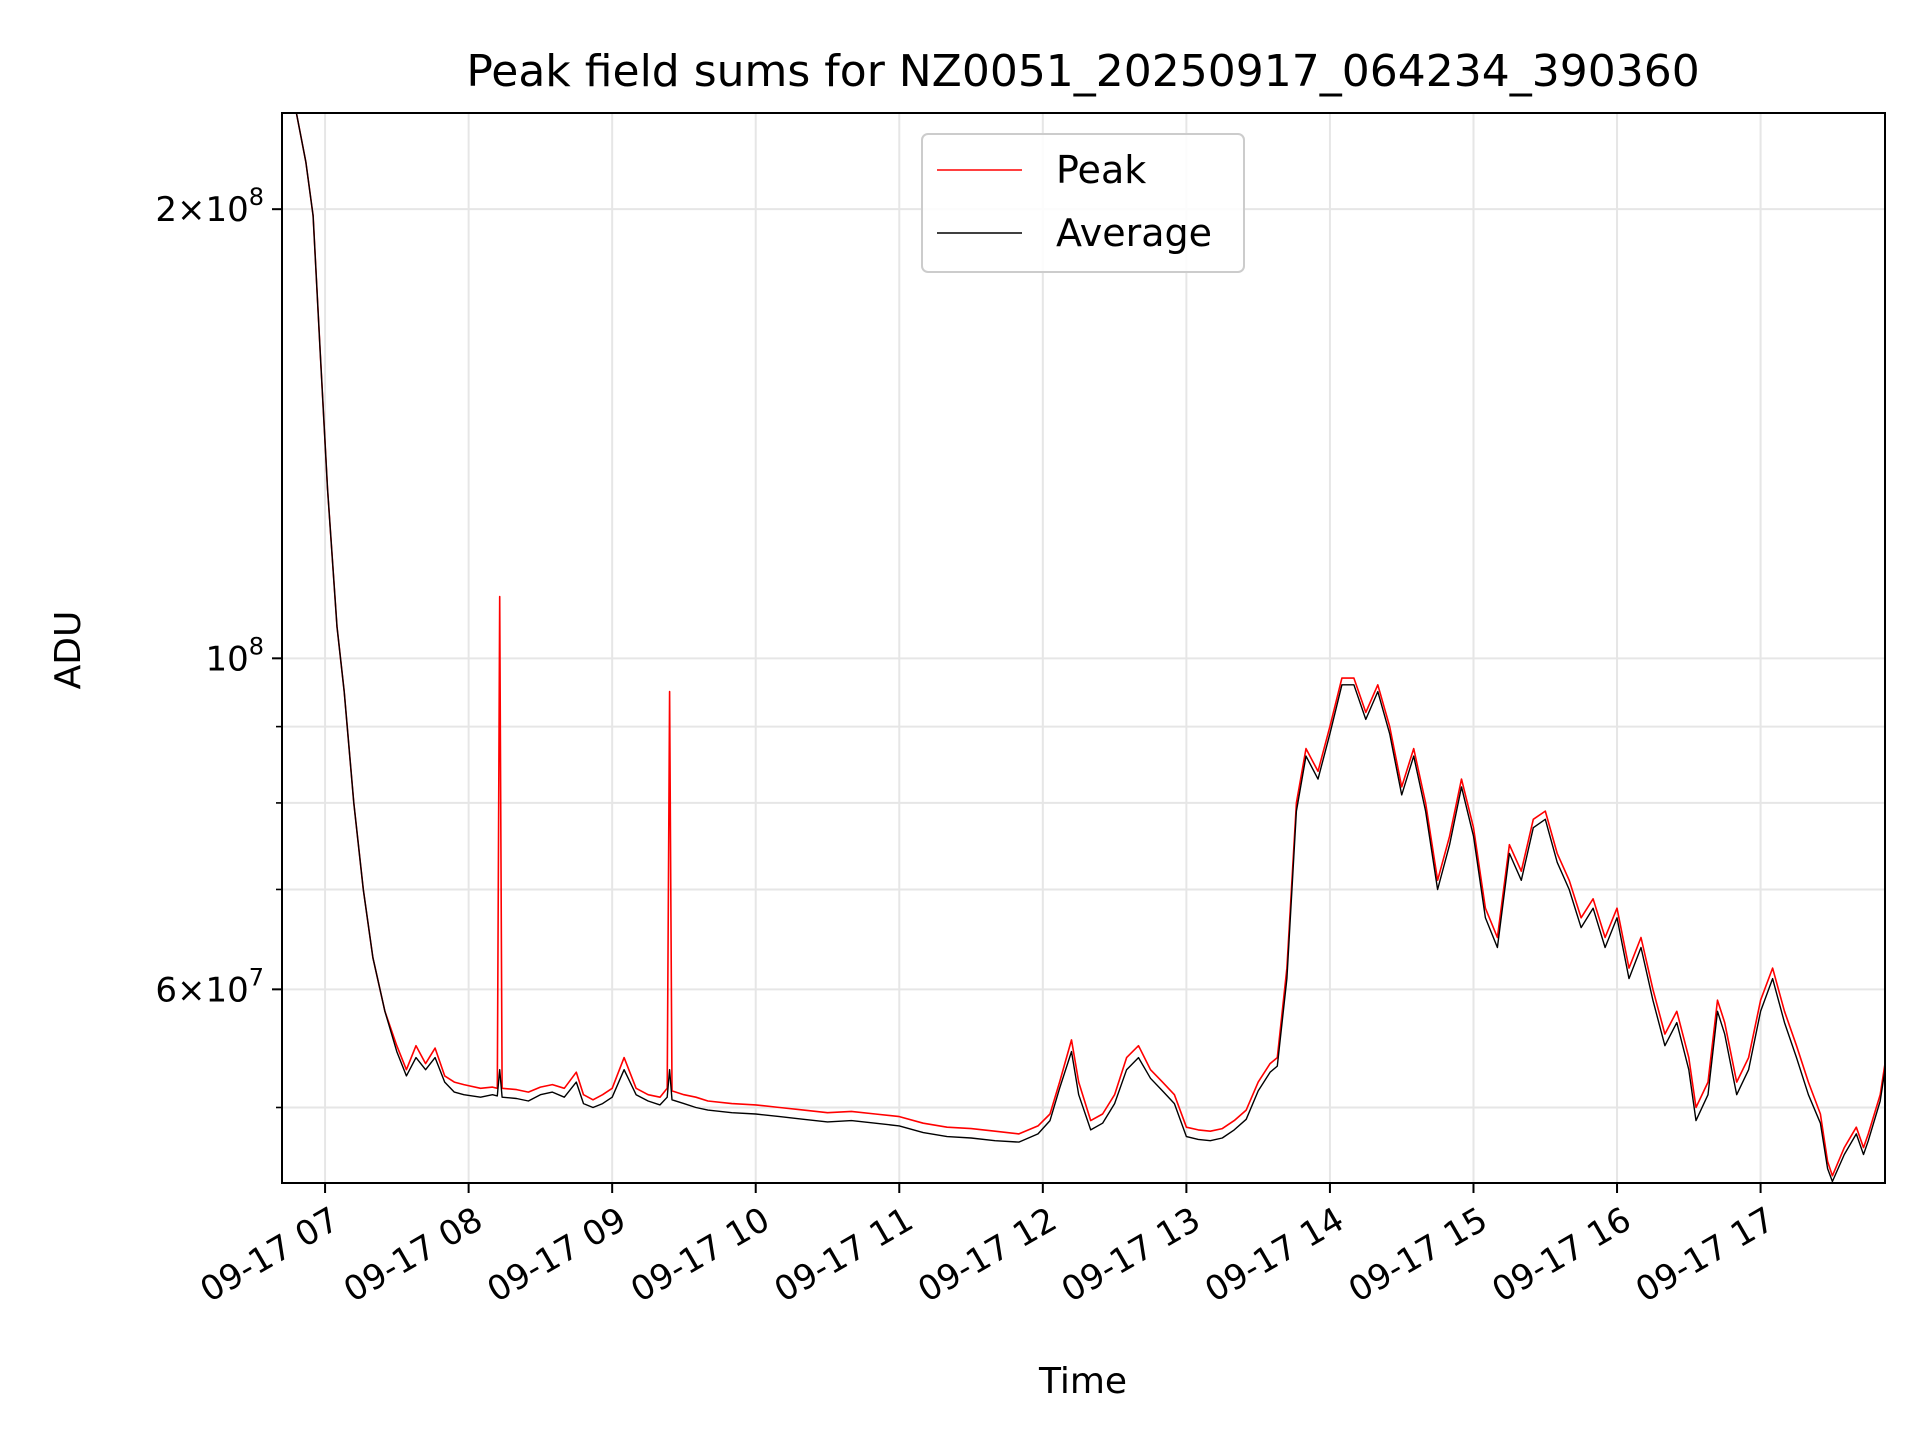 The width and height of the screenshot is (1920, 1440). Describe the element at coordinates (1134, 233) in the screenshot. I see `legend-label-average: Average` at that location.